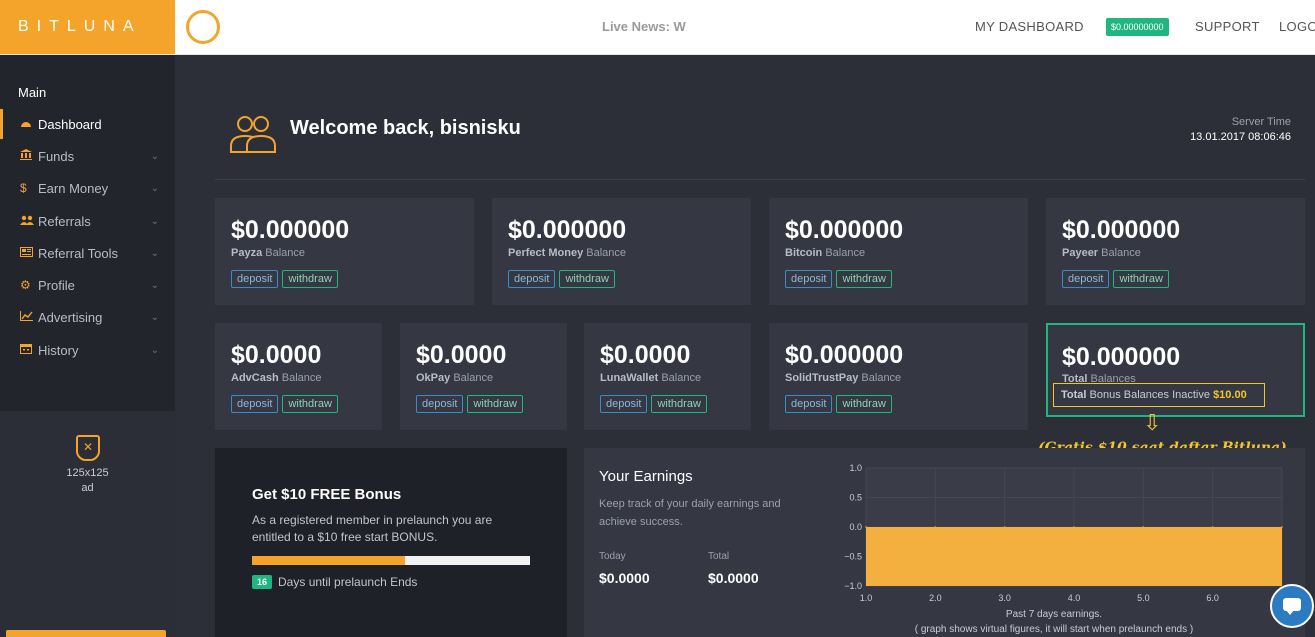 Image resolution: width=1315 pixels, height=637 pixels. What do you see at coordinates (1227, 26) in the screenshot?
I see `nav-support: SUPPORT` at bounding box center [1227, 26].